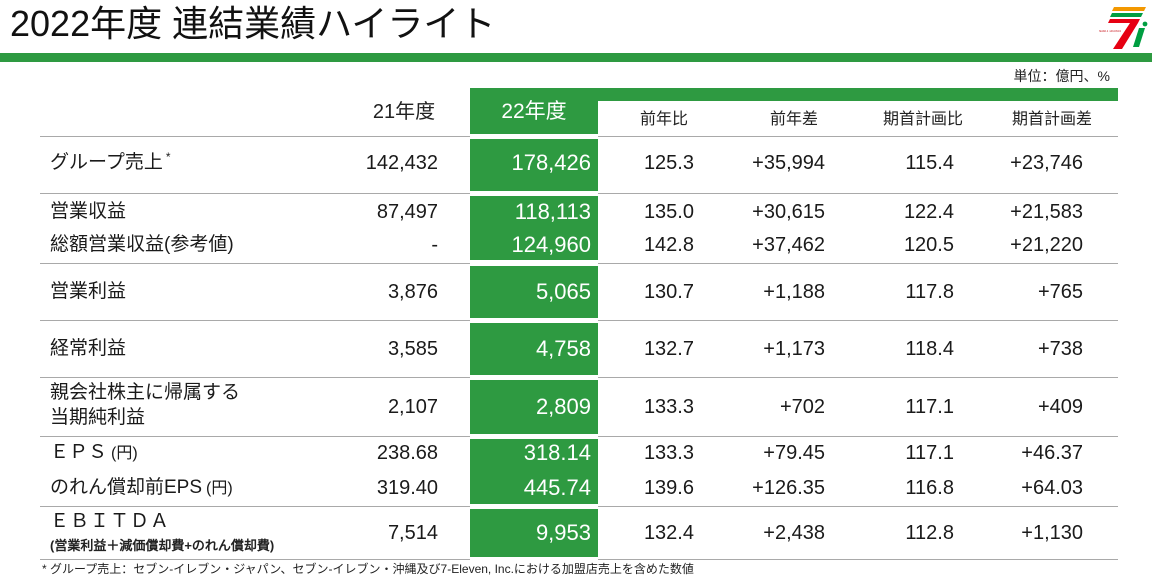 The image size is (1152, 578). I want to click on cell-yoy-diff: +79.45, so click(794, 453).